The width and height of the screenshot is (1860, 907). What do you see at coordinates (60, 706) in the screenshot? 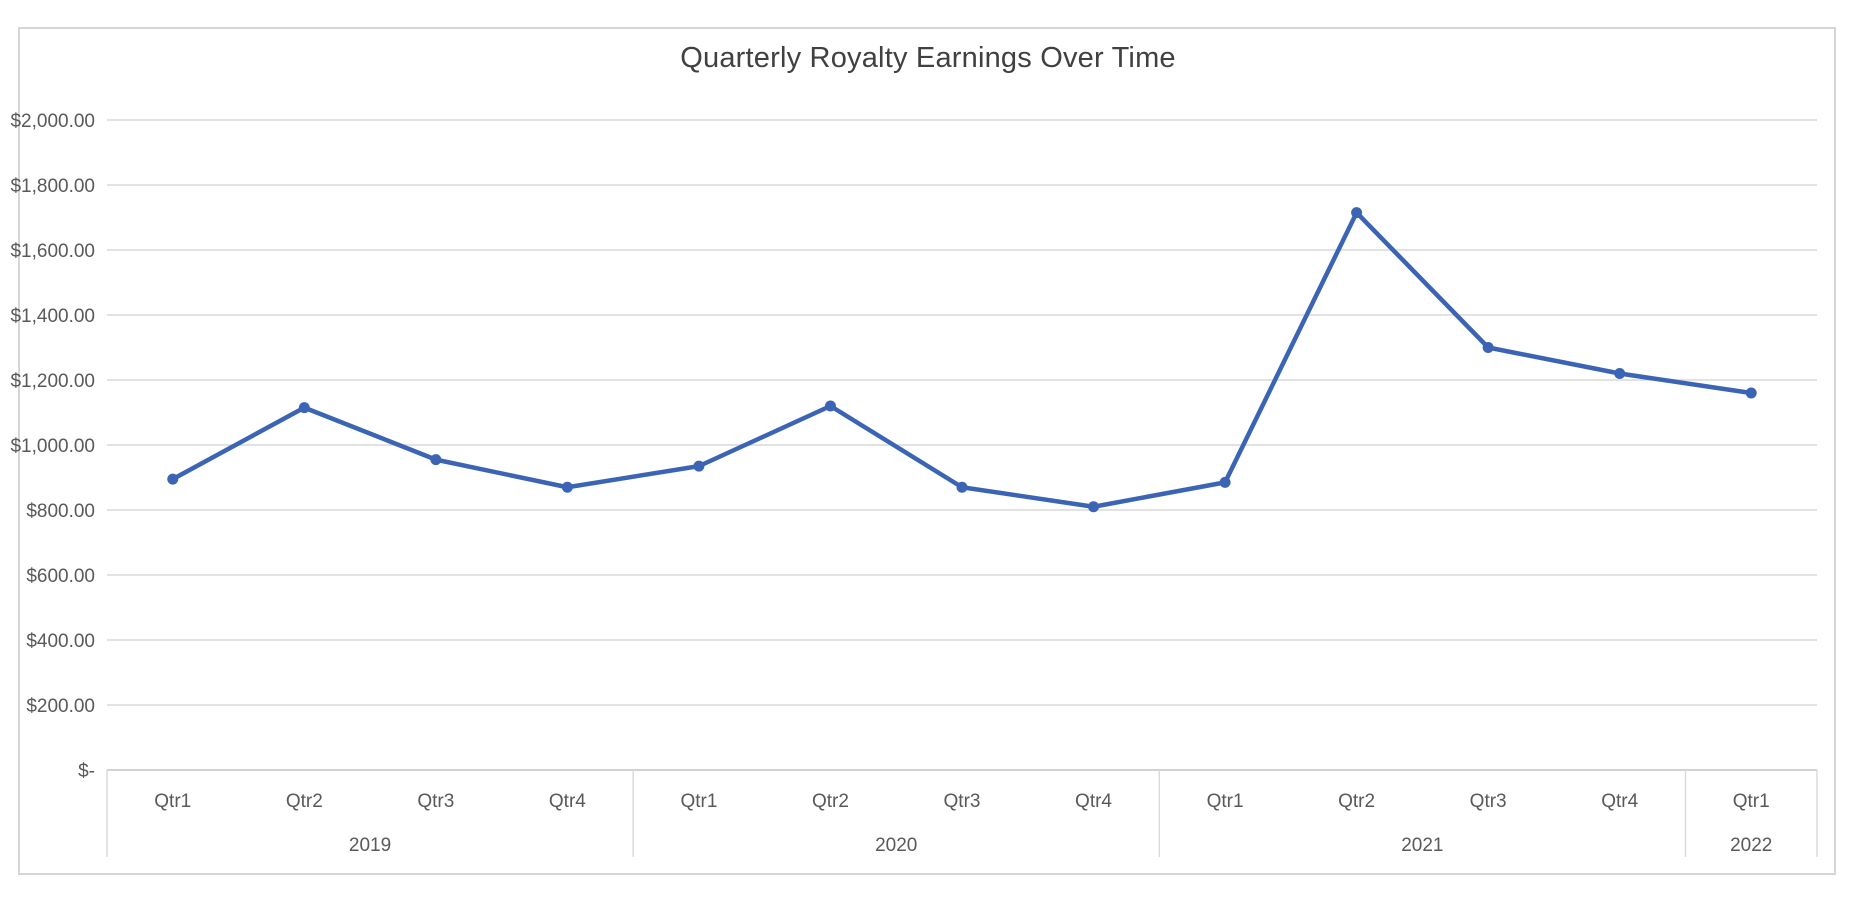
I see `y-tick-label: $200.00` at bounding box center [60, 706].